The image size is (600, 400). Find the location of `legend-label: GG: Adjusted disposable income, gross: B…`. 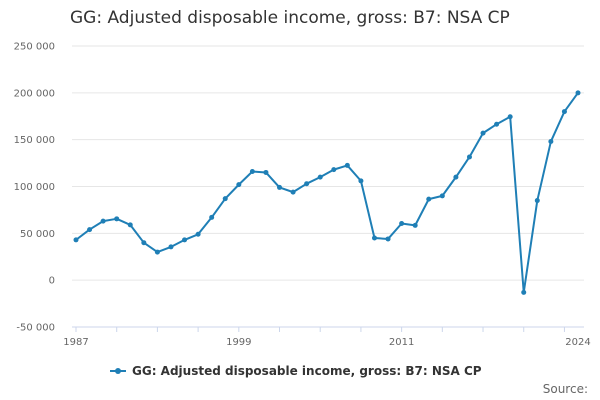

legend-label: GG: Adjusted disposable income, gross: B… is located at coordinates (307, 371).